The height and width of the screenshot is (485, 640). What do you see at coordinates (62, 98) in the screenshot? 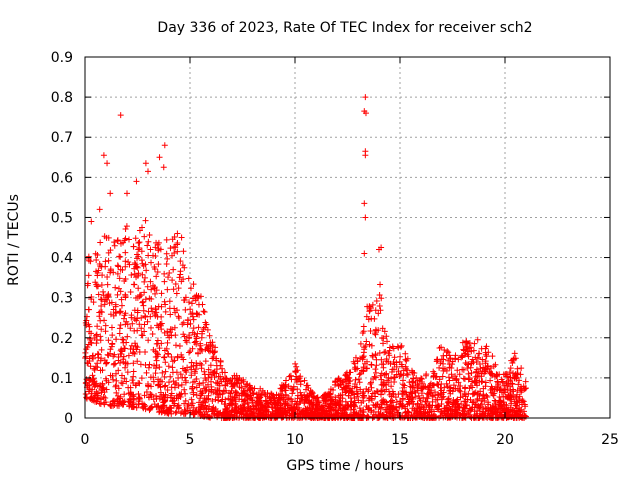
I see `y-tick-label: 0.8` at bounding box center [62, 98].